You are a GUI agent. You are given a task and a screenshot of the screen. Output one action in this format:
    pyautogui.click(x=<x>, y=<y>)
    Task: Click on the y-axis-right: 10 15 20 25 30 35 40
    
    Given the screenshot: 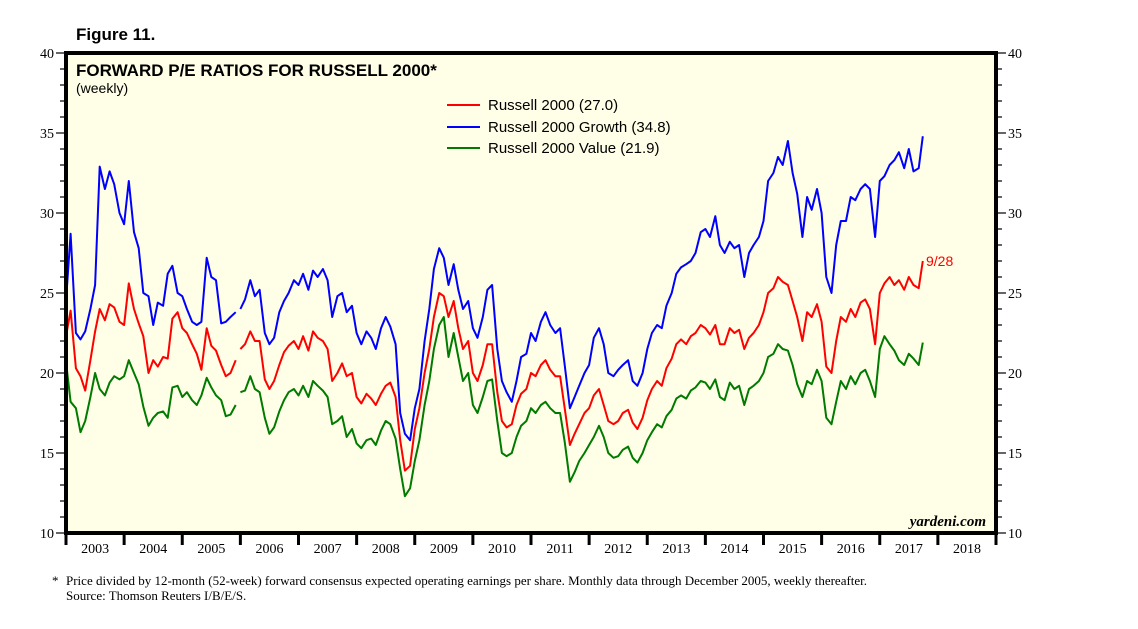 What is the action you would take?
    pyautogui.click(x=1009, y=294)
    